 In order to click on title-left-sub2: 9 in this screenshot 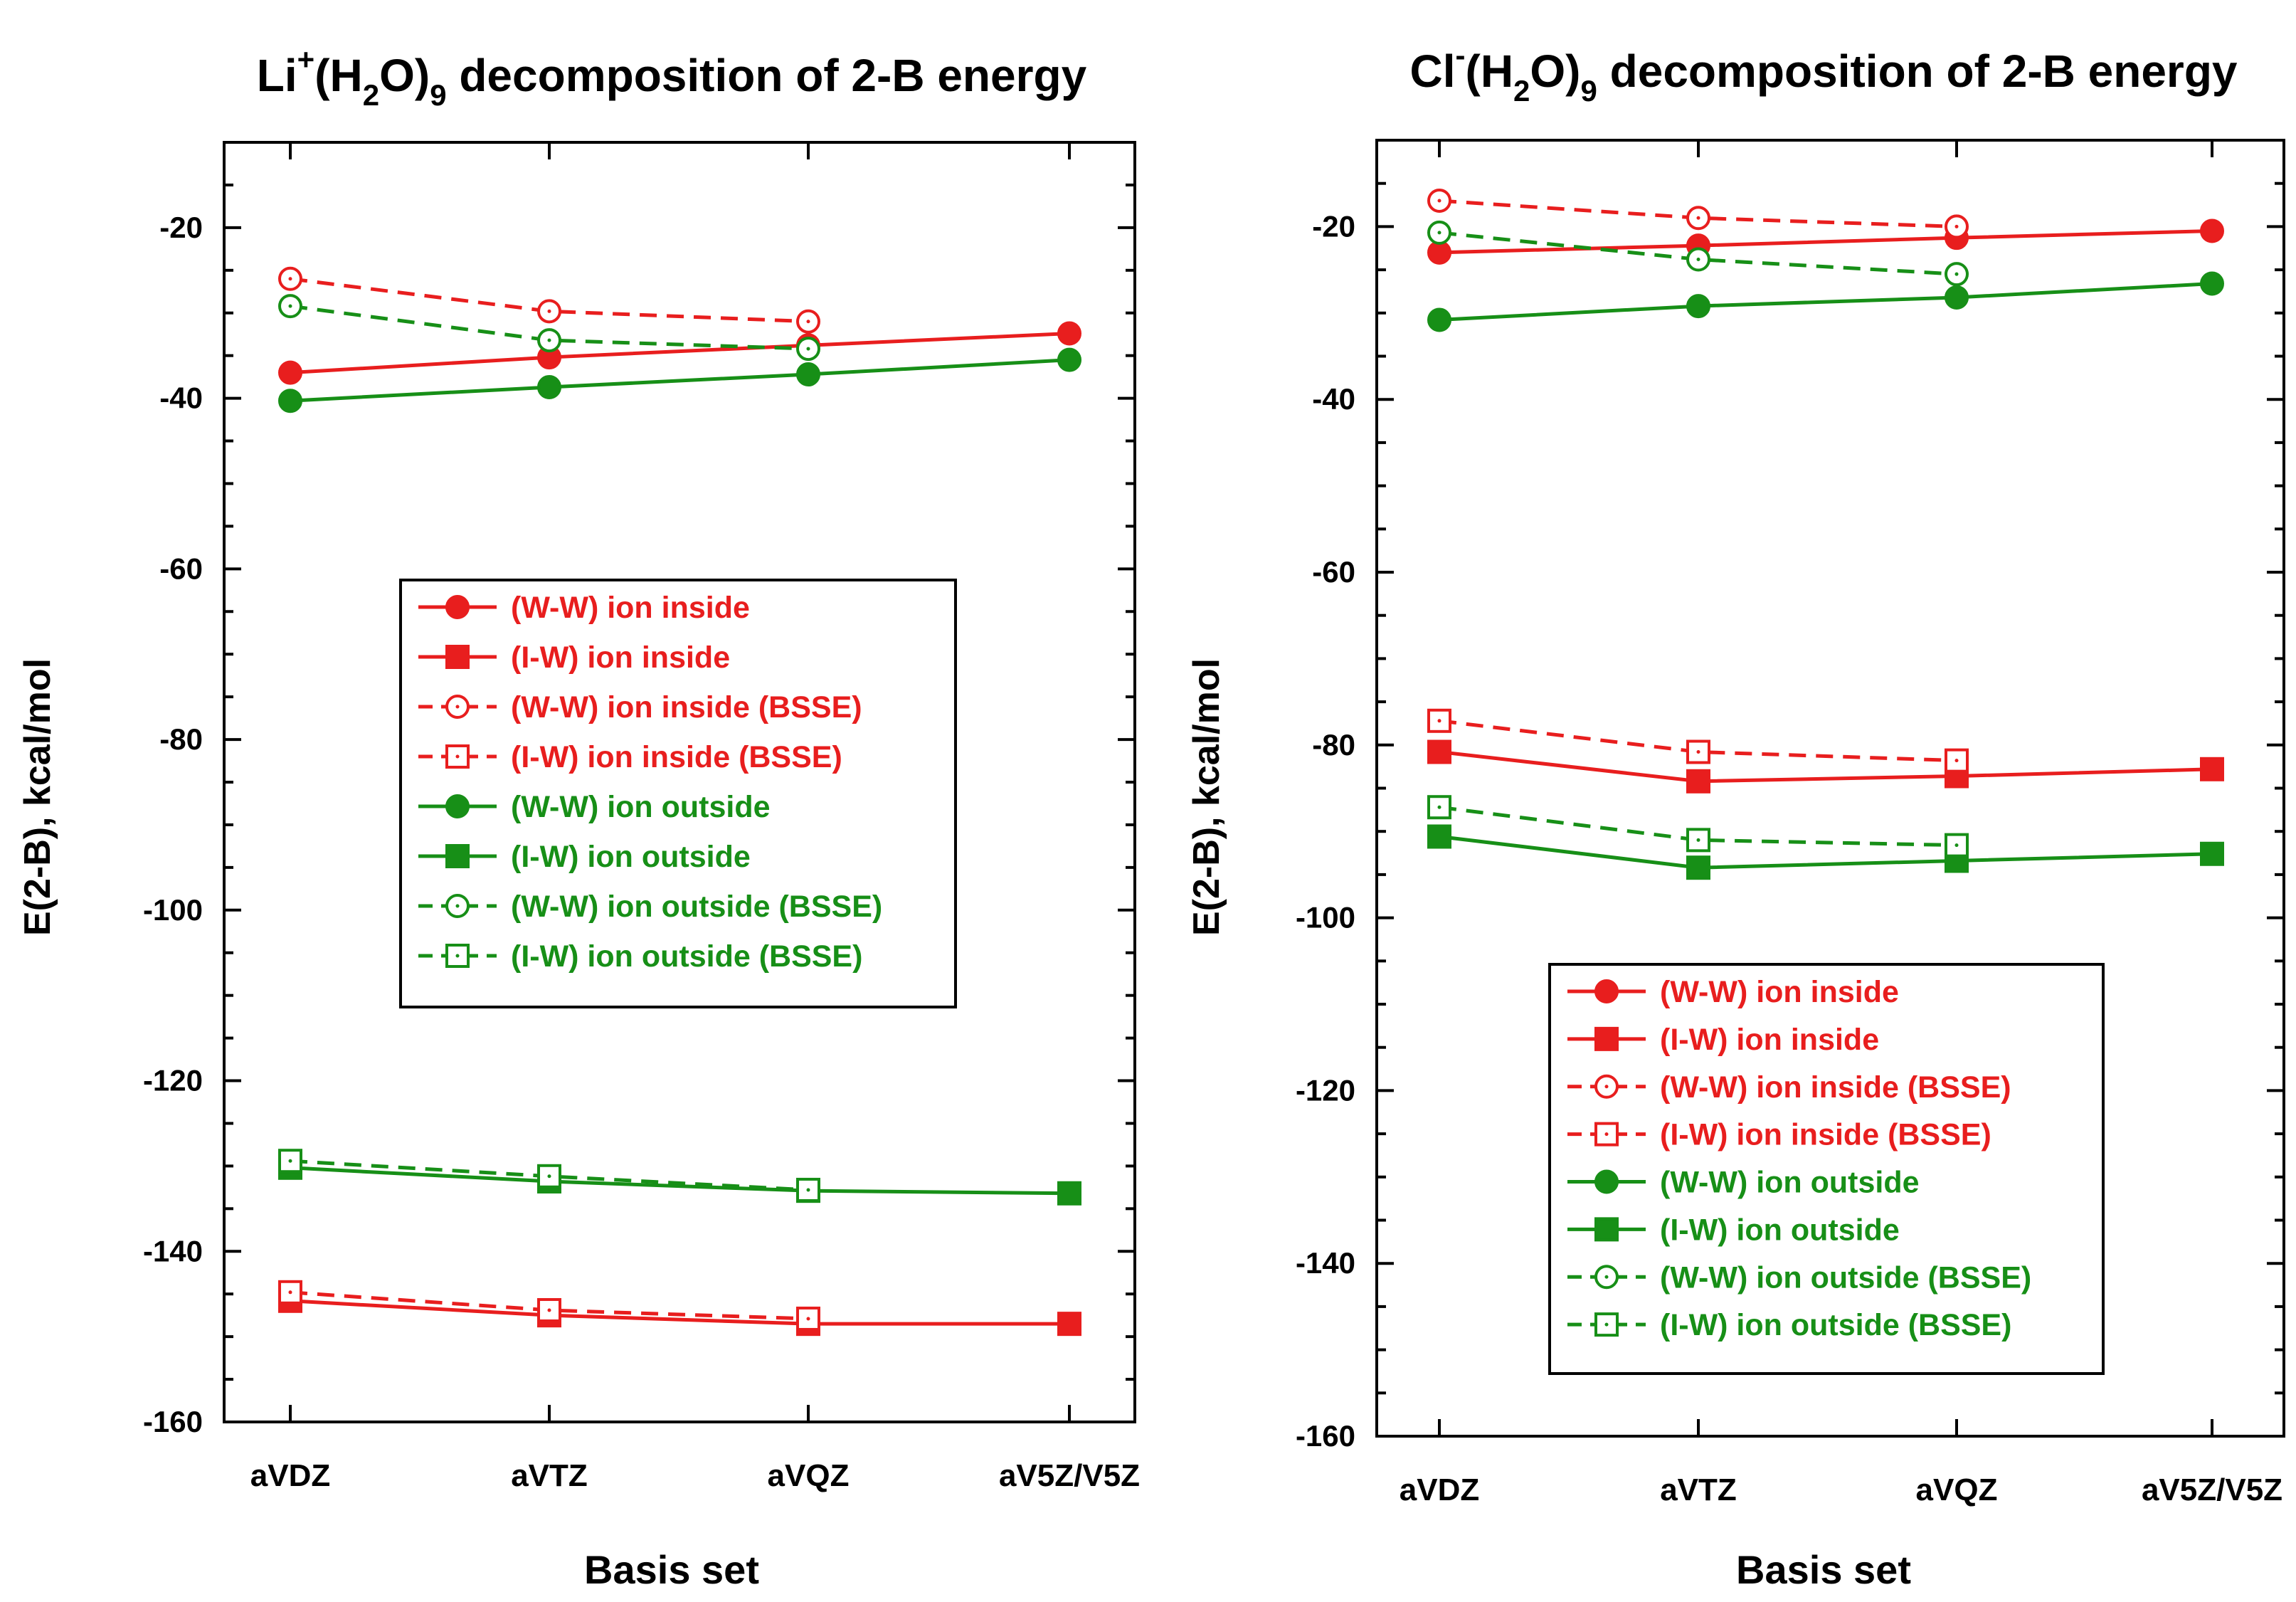, I will do `click(438, 95)`.